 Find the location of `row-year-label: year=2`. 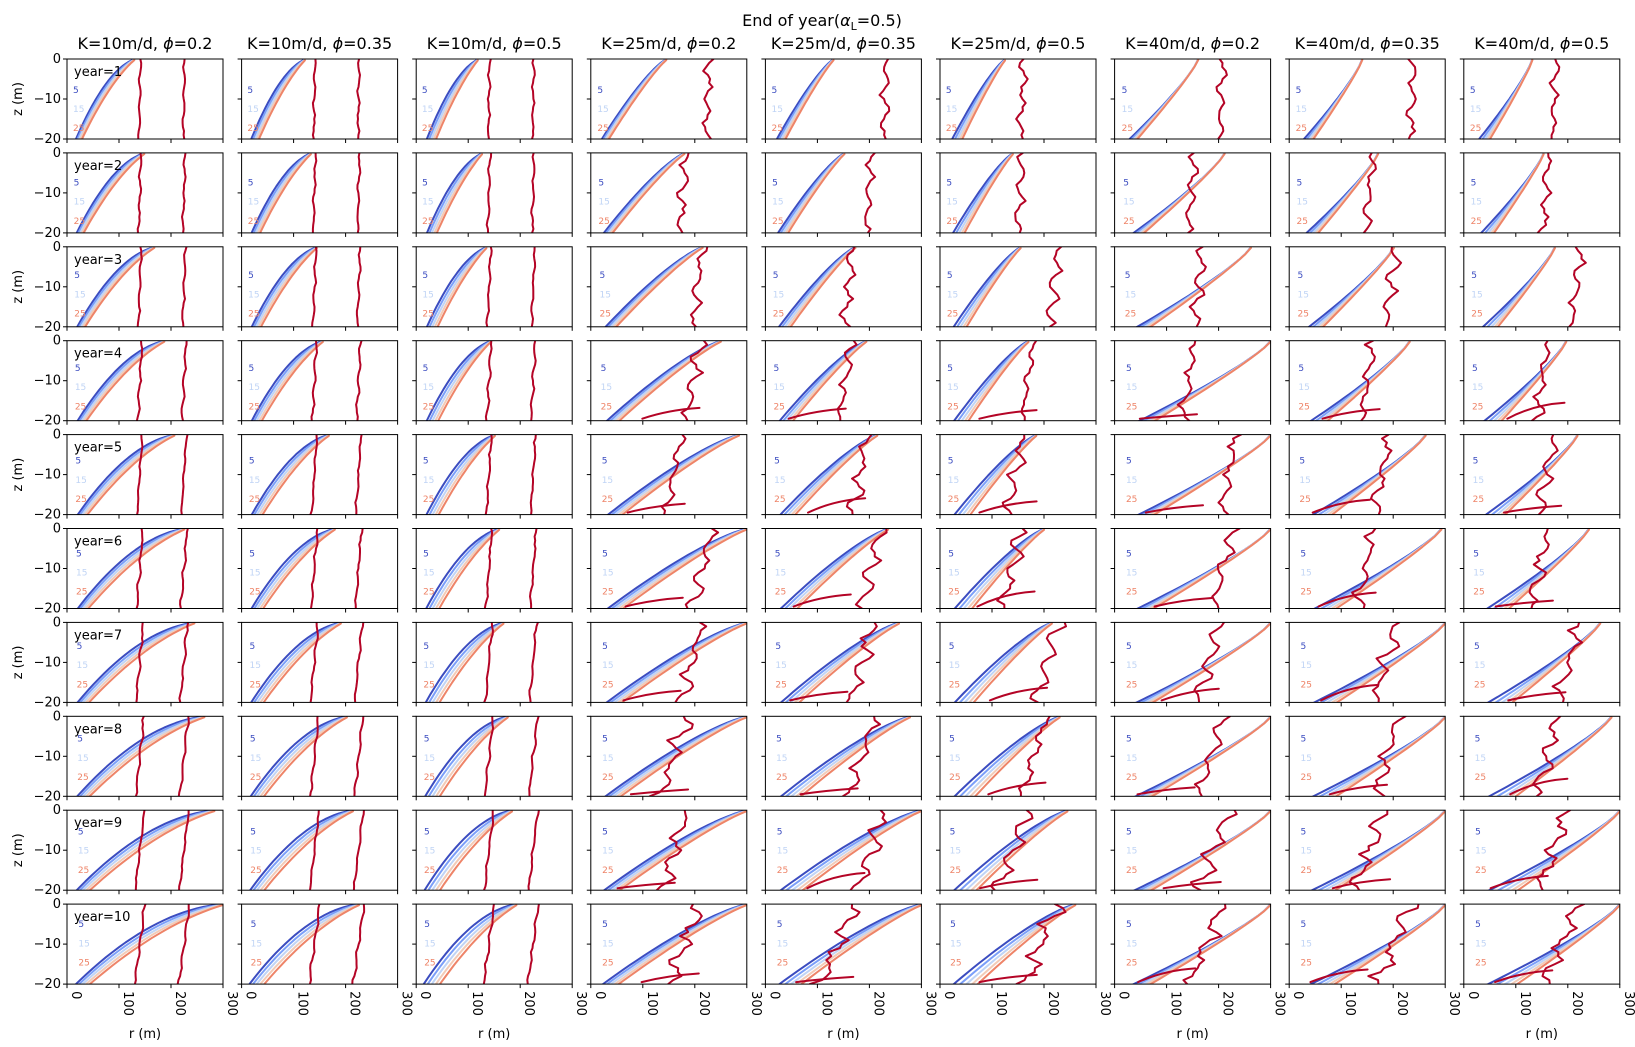

row-year-label: year=2 is located at coordinates (98, 166).